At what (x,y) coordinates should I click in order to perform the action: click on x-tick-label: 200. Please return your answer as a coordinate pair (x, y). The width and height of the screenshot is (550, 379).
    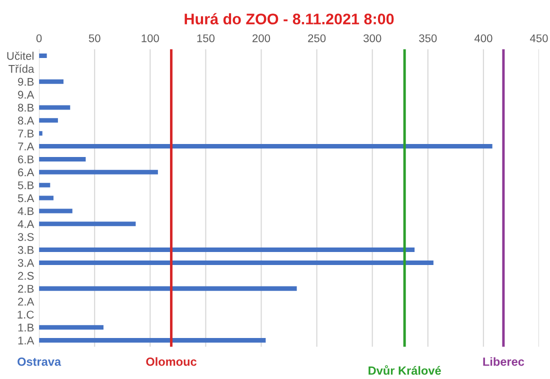
    Looking at the image, I should click on (261, 38).